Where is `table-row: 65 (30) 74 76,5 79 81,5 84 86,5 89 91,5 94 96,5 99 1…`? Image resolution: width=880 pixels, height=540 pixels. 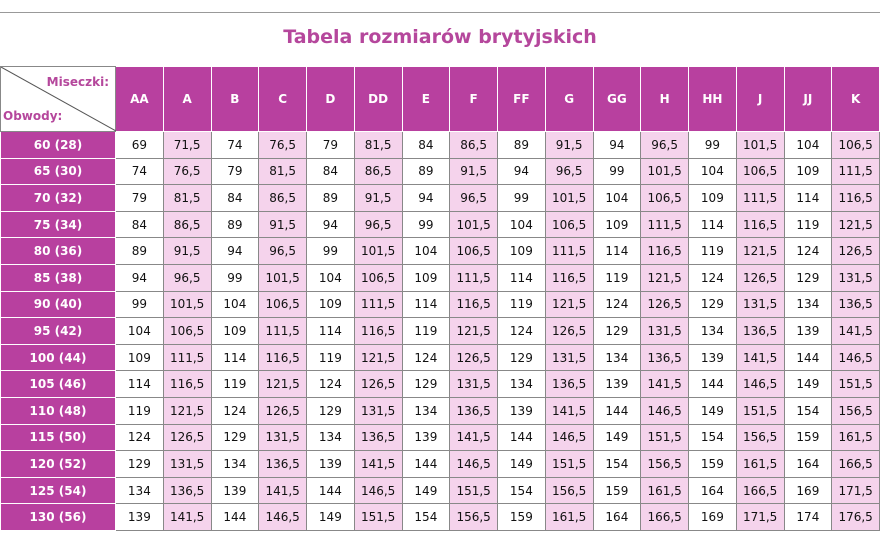
table-row: 65 (30) 74 76,5 79 81,5 84 86,5 89 91,5 94 96,5 99 1… is located at coordinates (440, 171).